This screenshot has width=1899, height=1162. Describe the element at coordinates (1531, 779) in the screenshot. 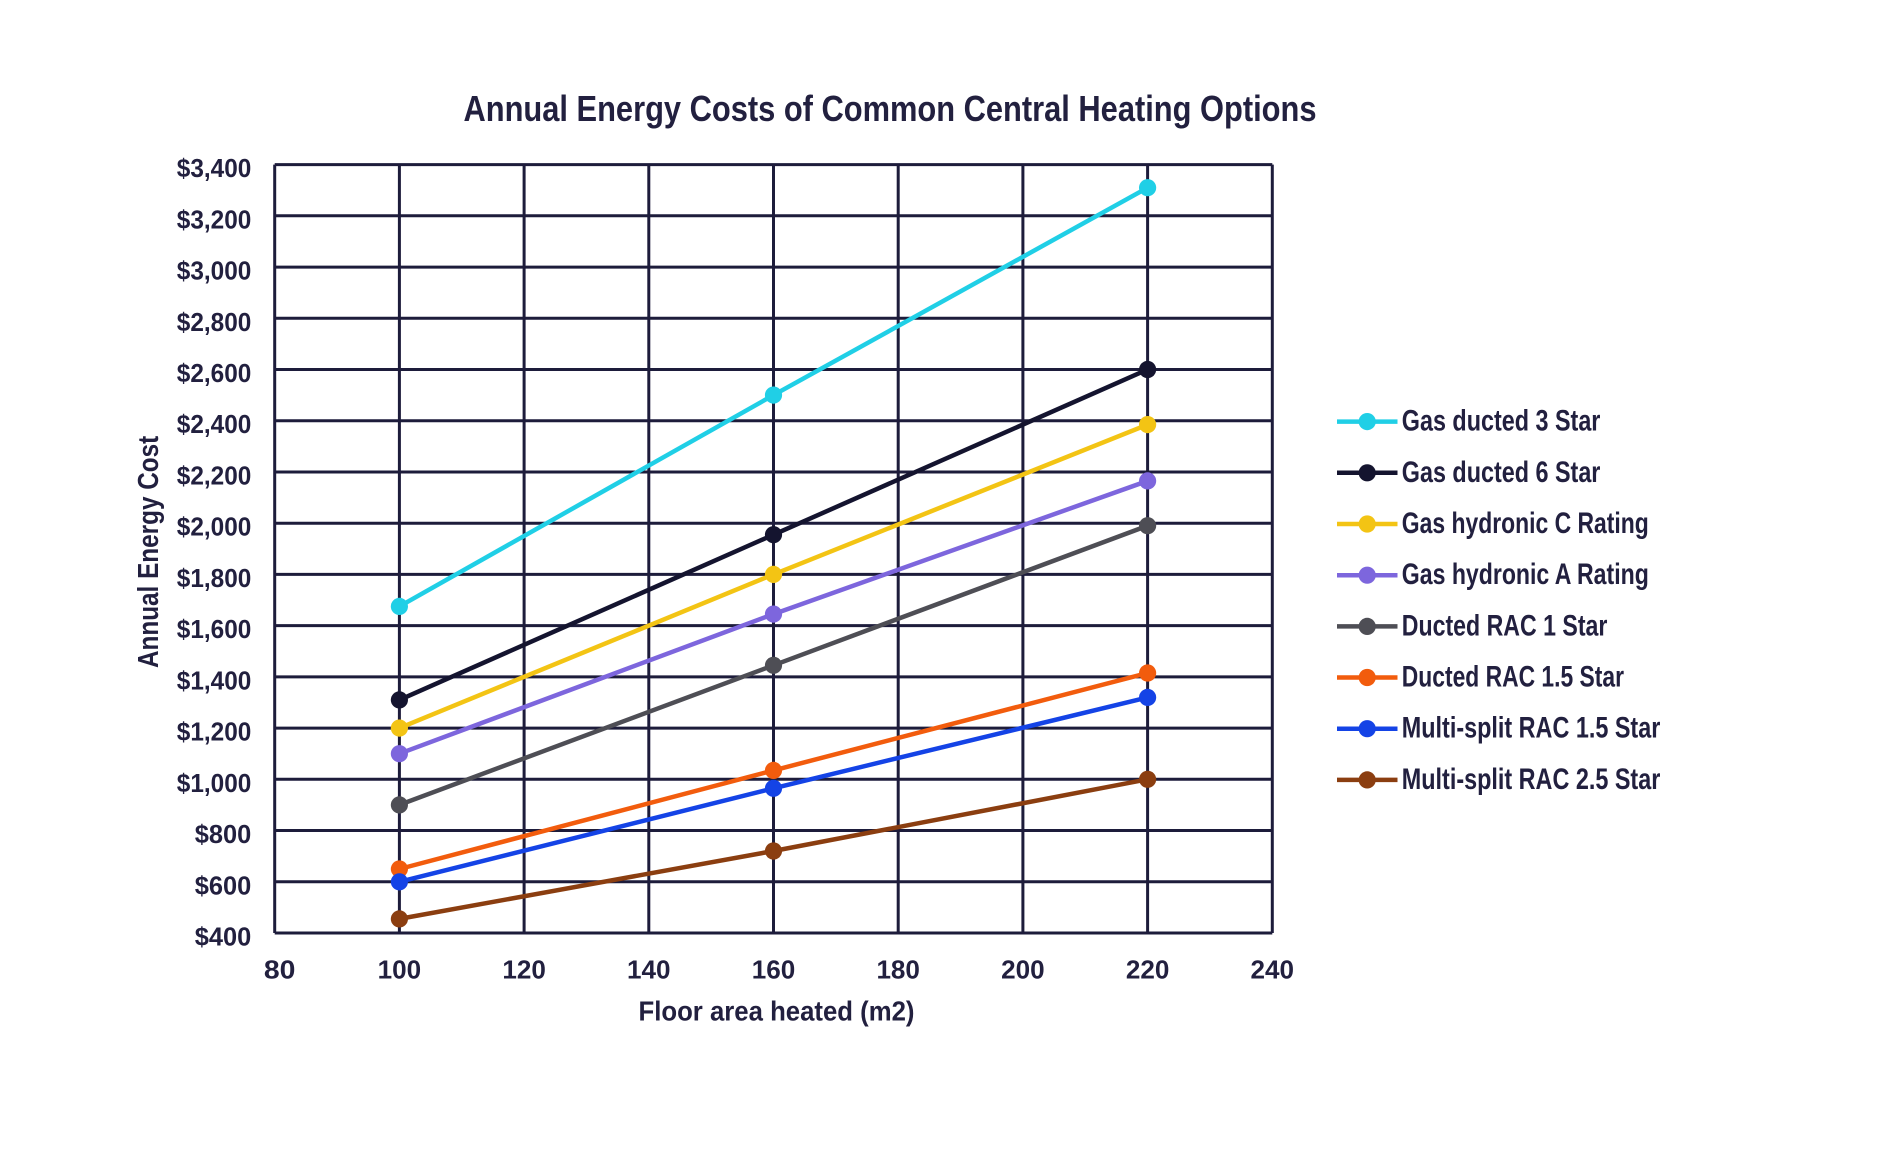

I see `svg-text: Multi-split RAC 2.5 Star` at that location.